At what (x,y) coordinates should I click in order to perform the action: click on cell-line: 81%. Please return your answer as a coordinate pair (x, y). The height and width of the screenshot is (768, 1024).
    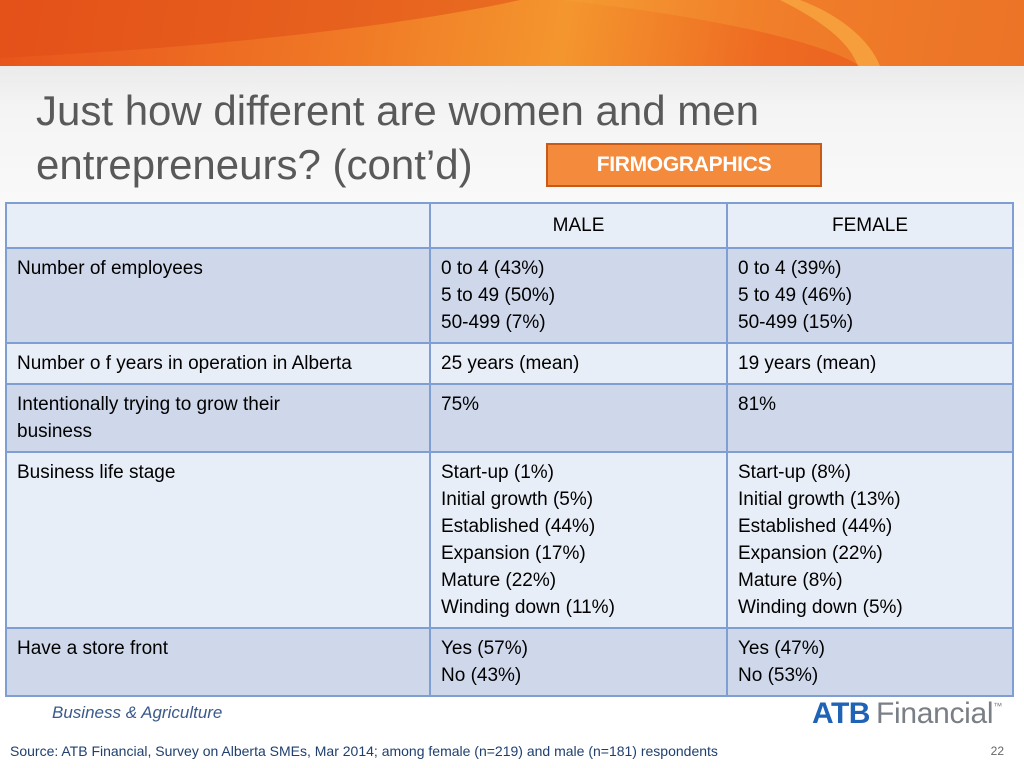
    Looking at the image, I should click on (757, 404).